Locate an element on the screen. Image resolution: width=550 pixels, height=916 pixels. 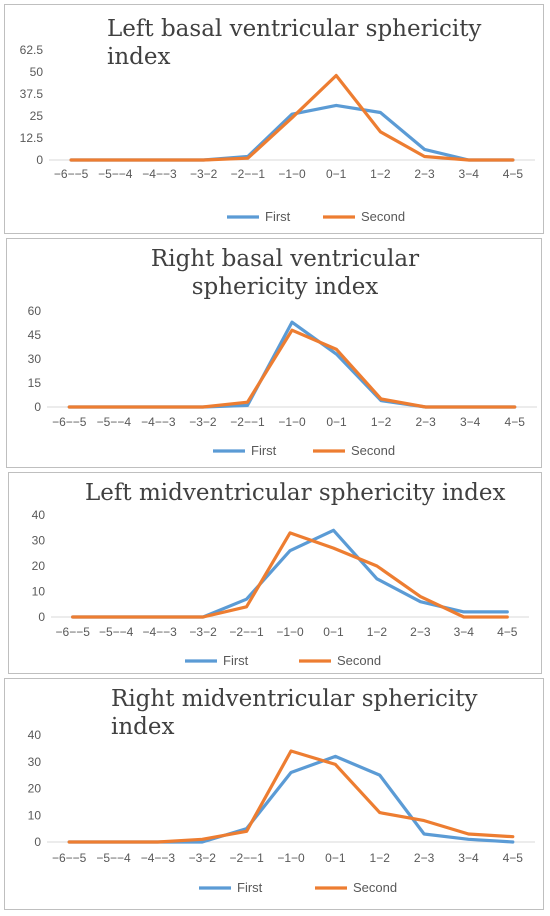
y-tick-label: 50 is located at coordinates (37, 72).